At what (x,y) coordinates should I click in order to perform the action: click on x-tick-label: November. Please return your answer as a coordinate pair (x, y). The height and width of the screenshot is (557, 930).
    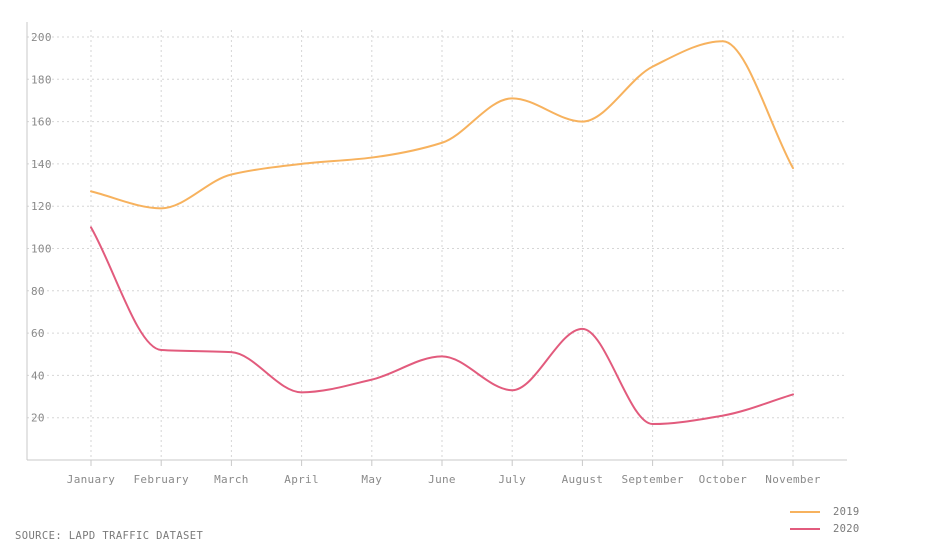
    Looking at the image, I should click on (792, 479).